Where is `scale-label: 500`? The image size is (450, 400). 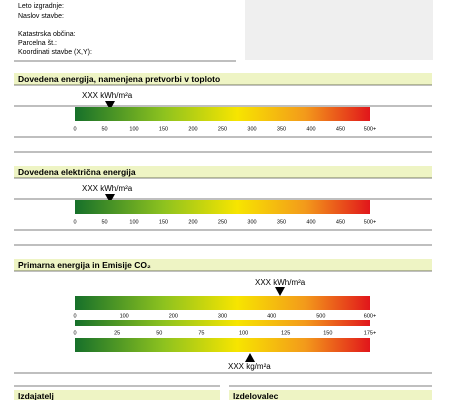 scale-label: 500 is located at coordinates (320, 316).